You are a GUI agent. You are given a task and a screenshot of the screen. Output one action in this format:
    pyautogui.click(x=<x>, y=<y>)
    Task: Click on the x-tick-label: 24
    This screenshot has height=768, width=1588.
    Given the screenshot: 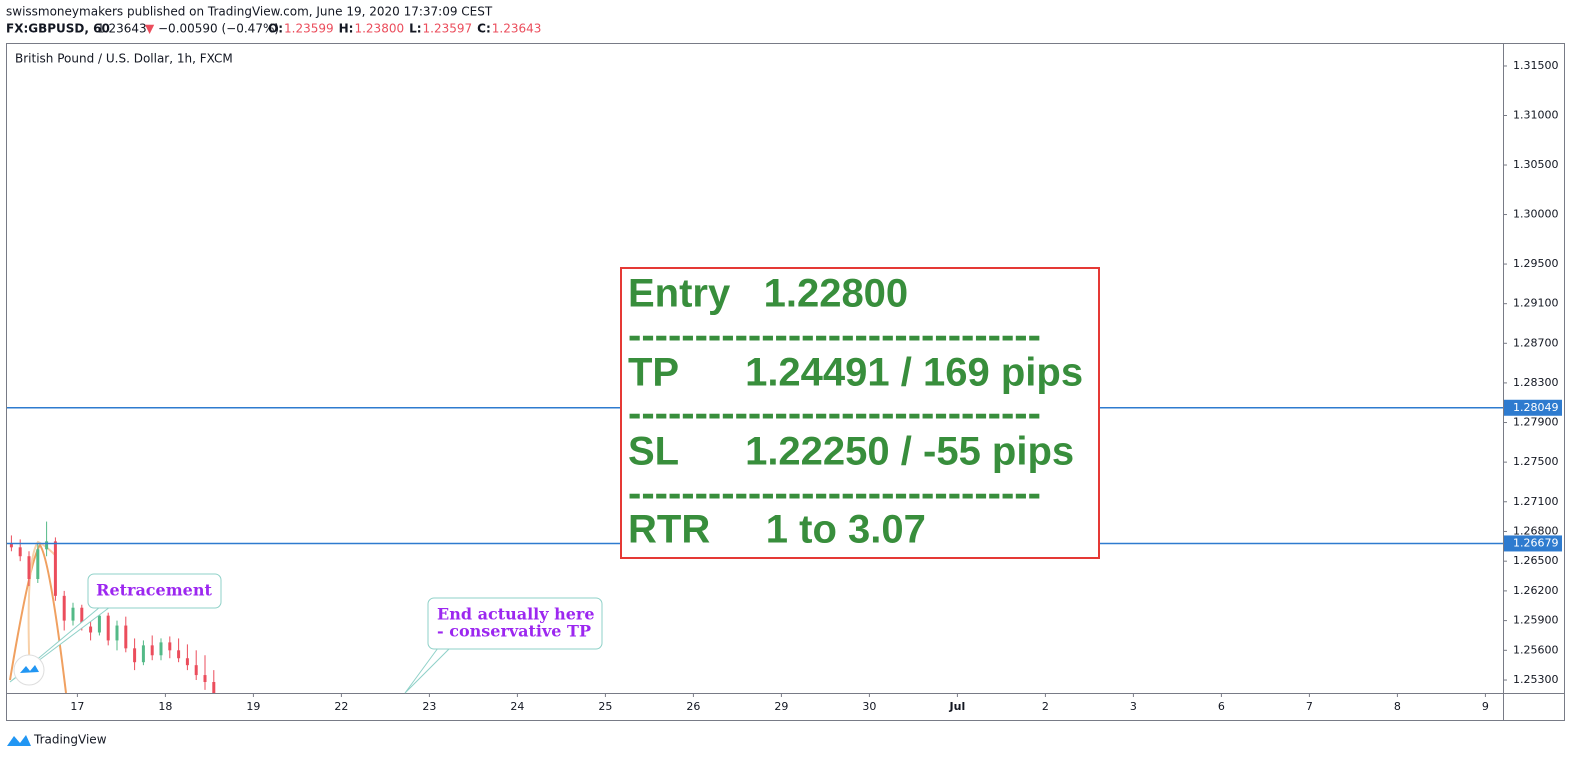 What is the action you would take?
    pyautogui.click(x=517, y=706)
    